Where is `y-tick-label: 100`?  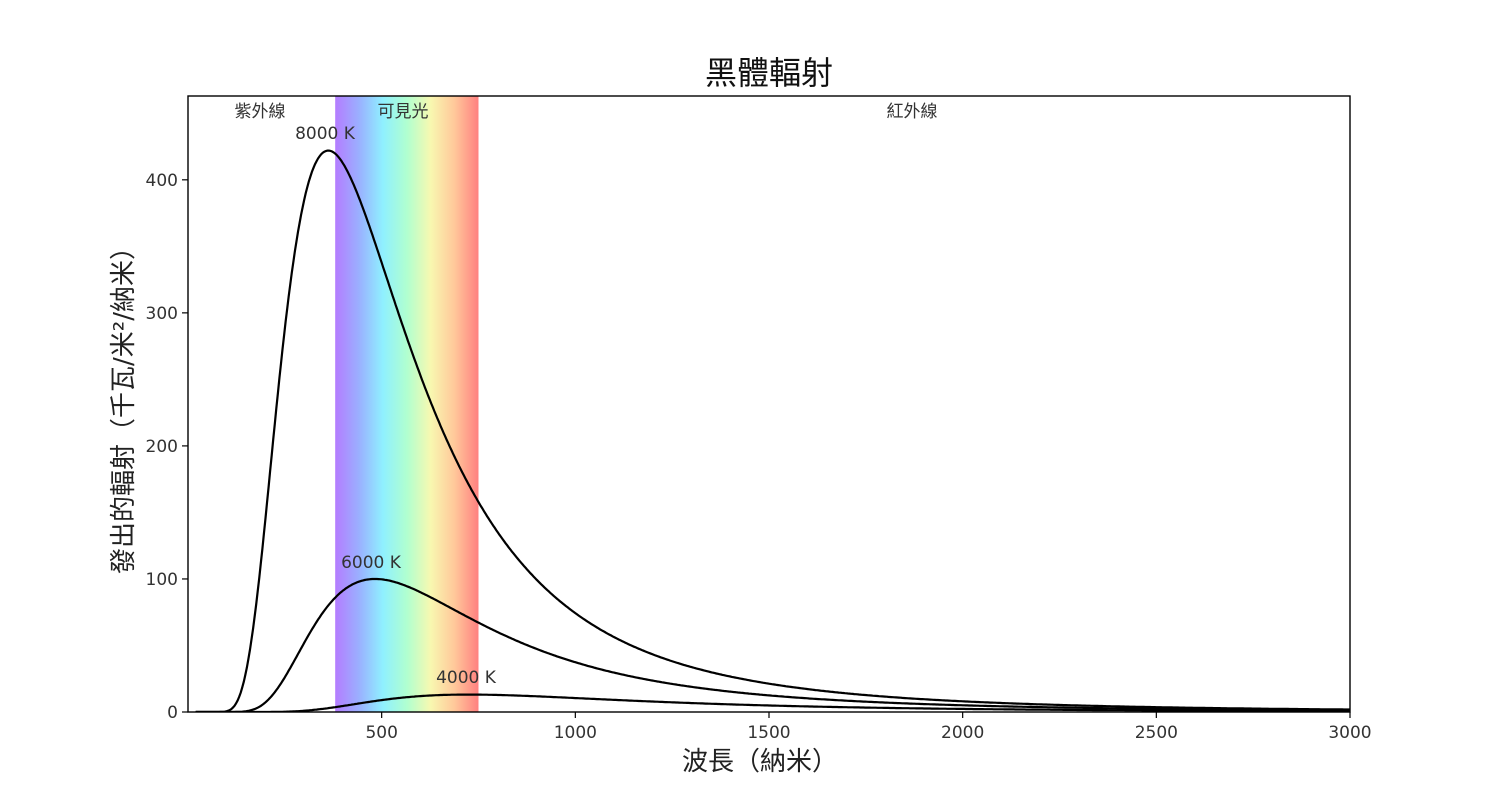
y-tick-label: 100 is located at coordinates (162, 580).